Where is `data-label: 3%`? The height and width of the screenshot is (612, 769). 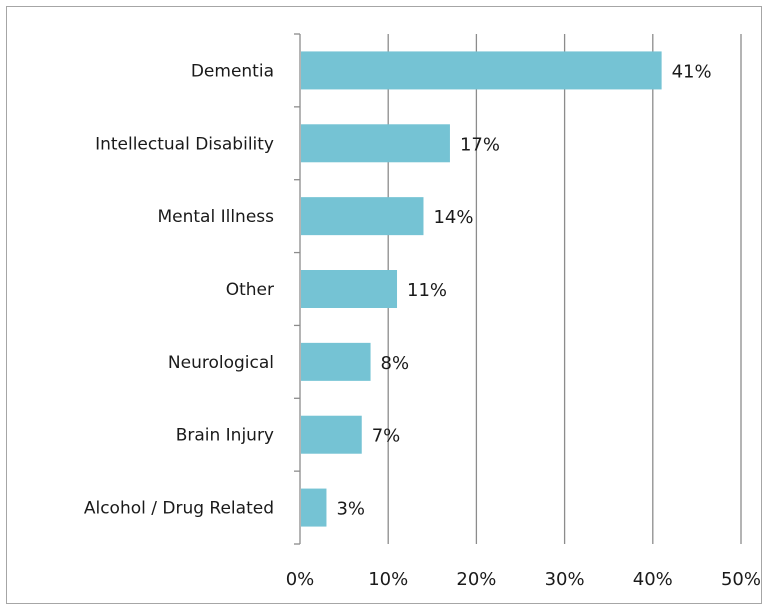 data-label: 3% is located at coordinates (350, 509).